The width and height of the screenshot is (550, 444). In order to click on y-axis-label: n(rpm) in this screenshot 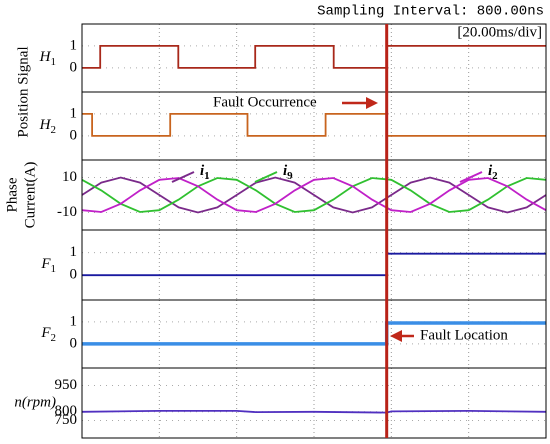, I will do `click(35, 402)`.